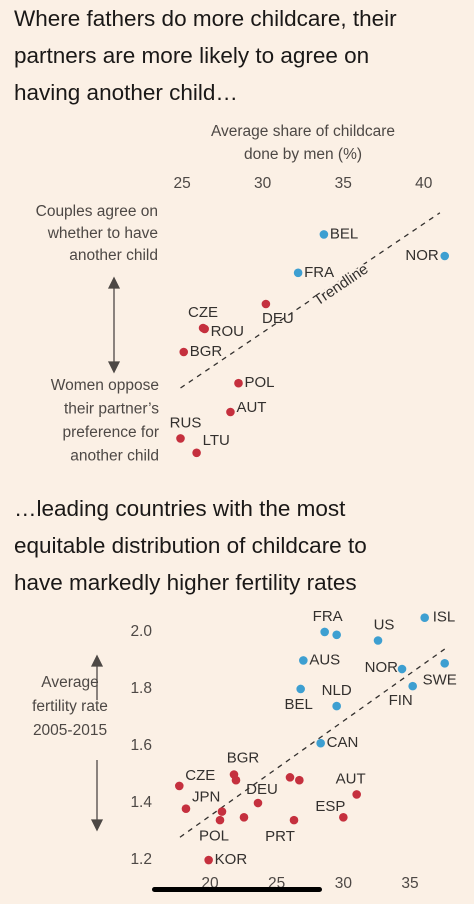 This screenshot has width=474, height=904. I want to click on x-axis-label: Average share of childcare, so click(303, 131).